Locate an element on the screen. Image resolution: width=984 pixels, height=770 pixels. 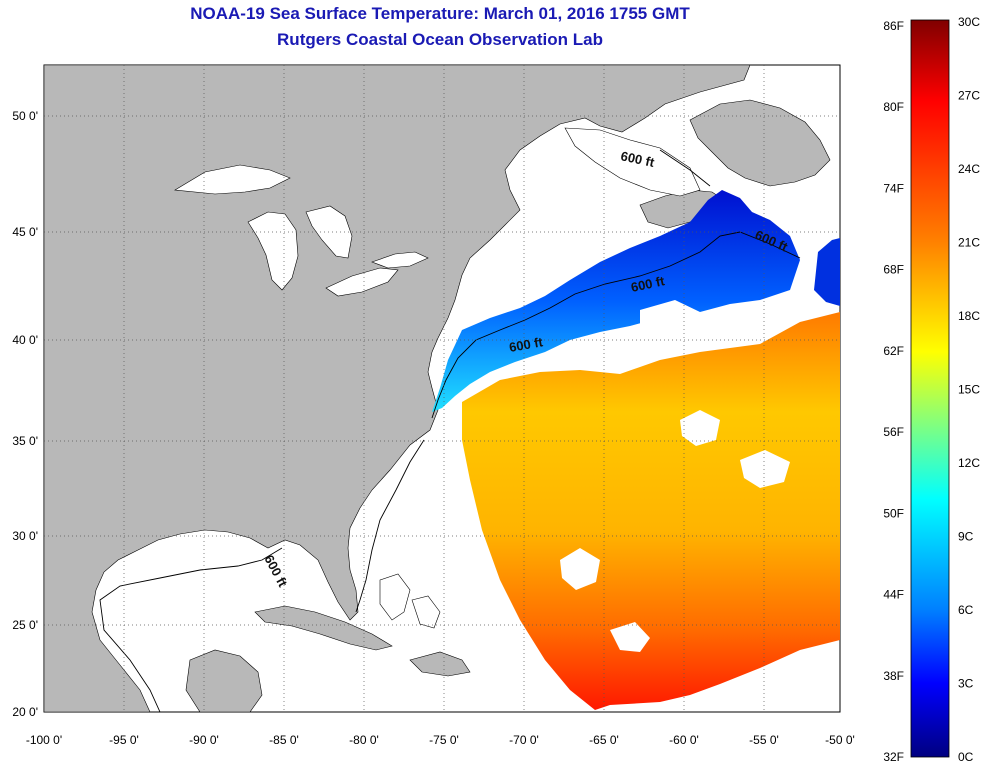
longitude-tick-label: -55 0' is located at coordinates (764, 740).